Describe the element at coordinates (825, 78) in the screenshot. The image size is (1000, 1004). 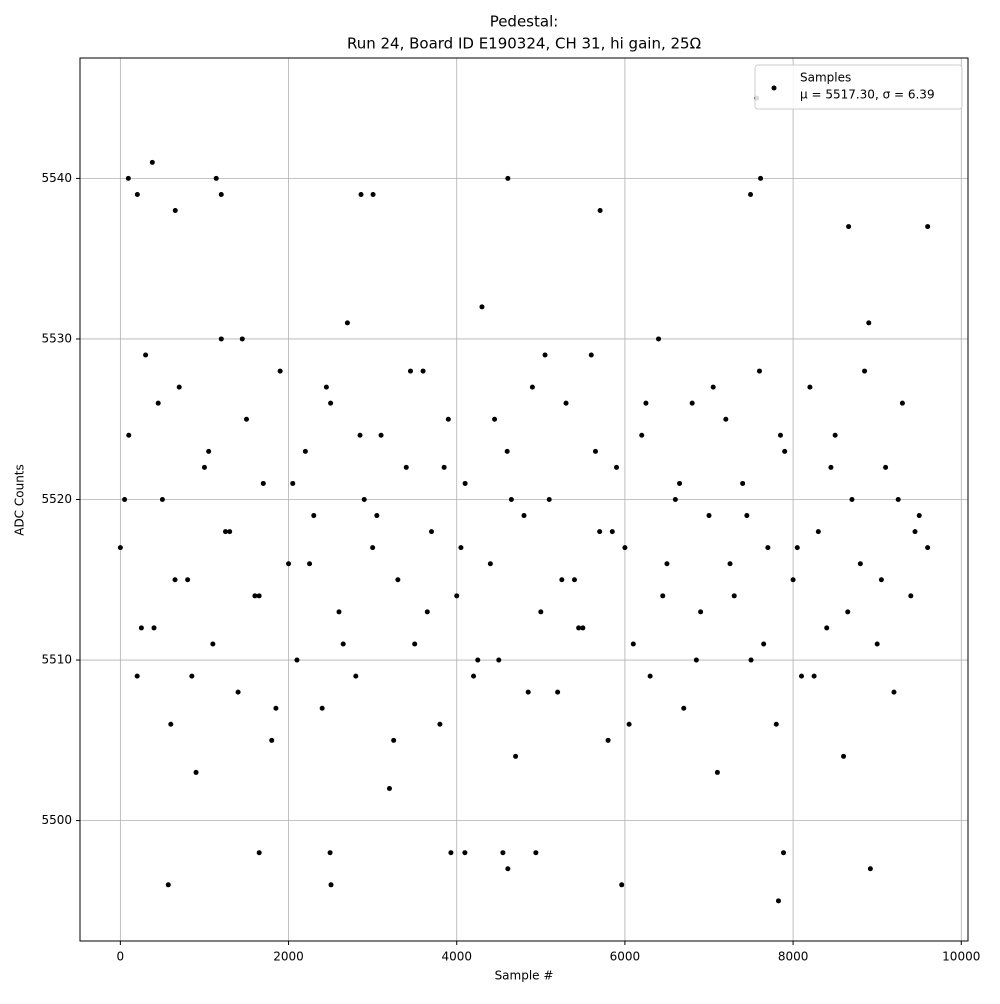
I see `legend-label: Samples` at that location.